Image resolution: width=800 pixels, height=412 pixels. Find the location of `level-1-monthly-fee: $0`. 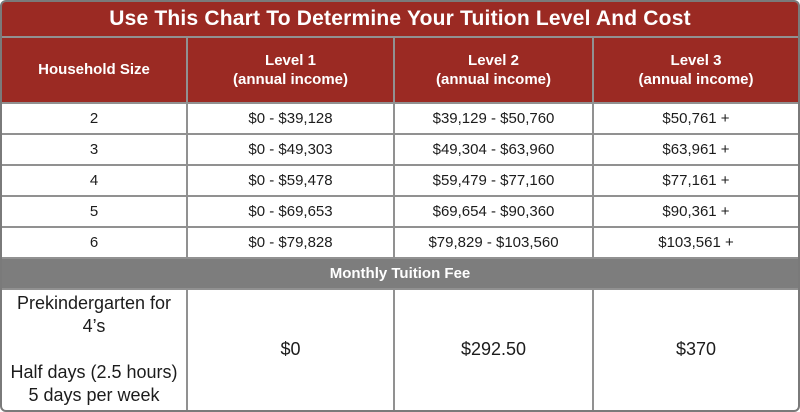

level-1-monthly-fee: $0 is located at coordinates (290, 350).